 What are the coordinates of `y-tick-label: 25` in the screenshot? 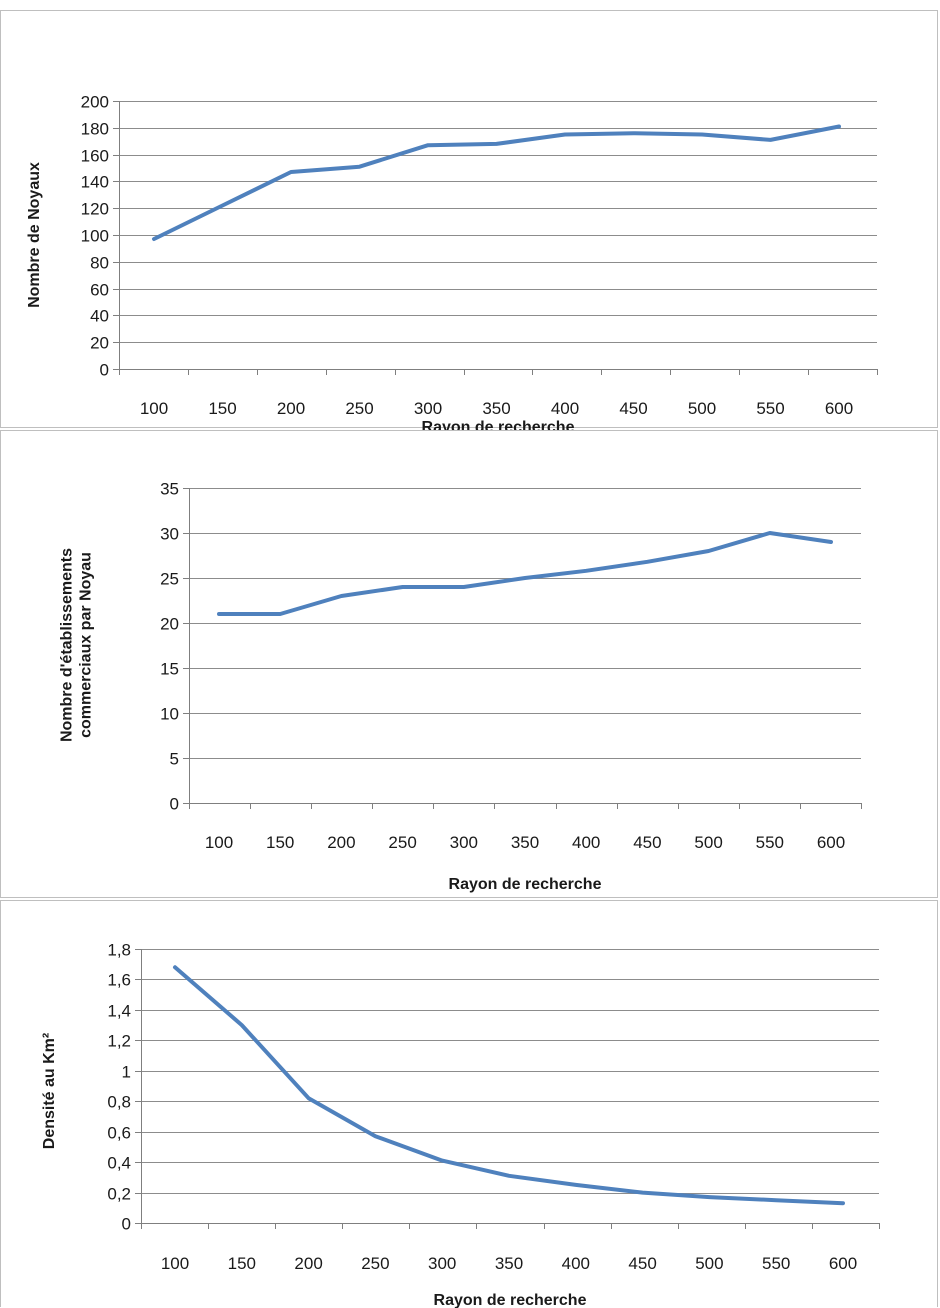 It's located at (169, 579).